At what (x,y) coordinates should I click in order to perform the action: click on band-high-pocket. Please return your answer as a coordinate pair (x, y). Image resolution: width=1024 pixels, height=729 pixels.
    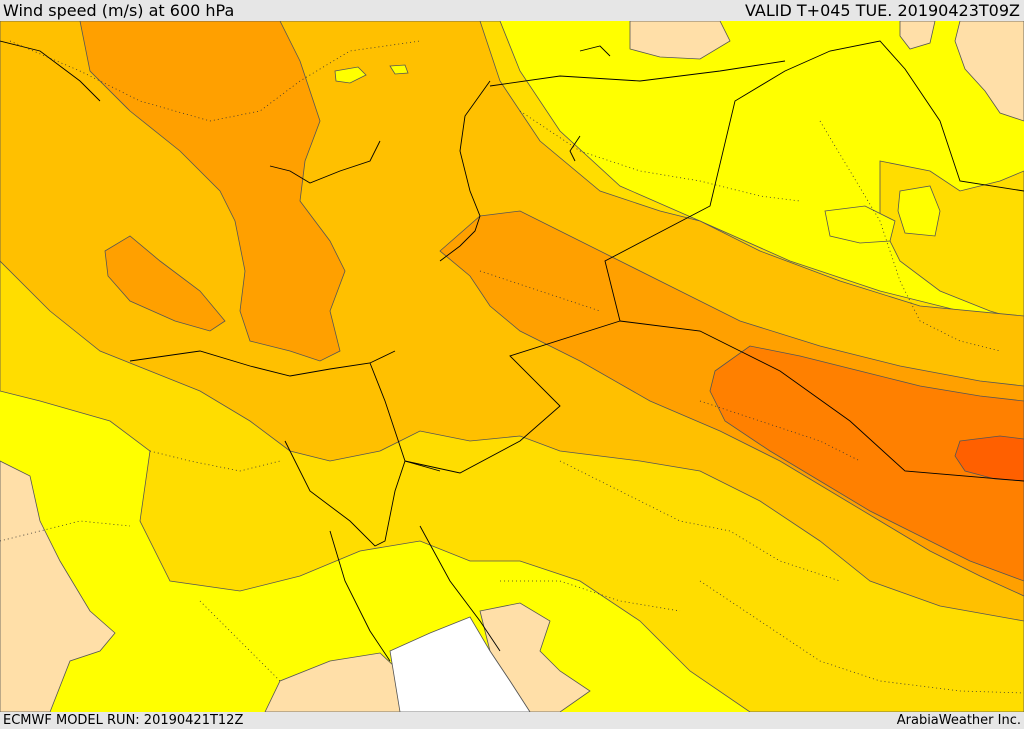
    Looking at the image, I should click on (165, 283).